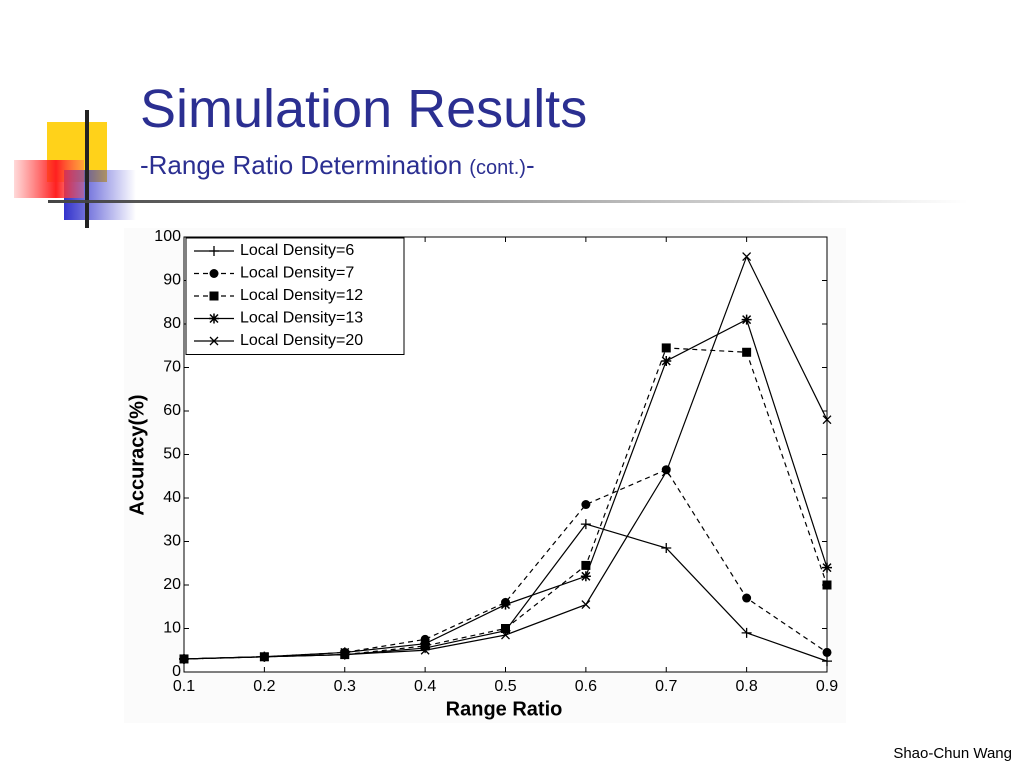 The width and height of the screenshot is (1024, 768). I want to click on subtitle-main: -Range Ratio Determination, so click(301, 165).